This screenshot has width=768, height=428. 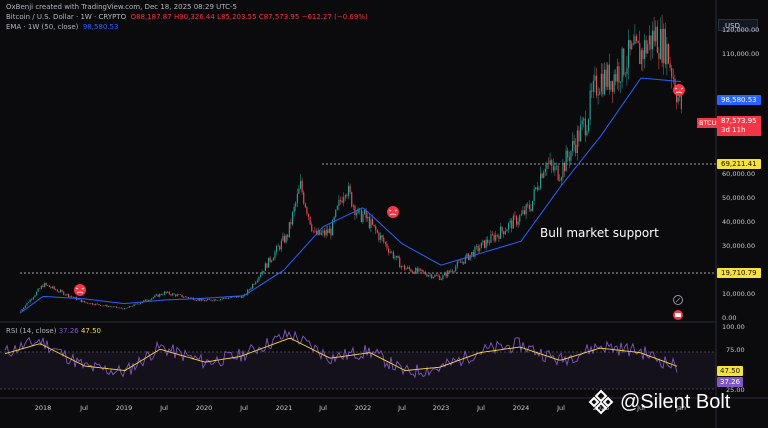 I want to click on bar-countdown: 3d 11h, so click(x=733, y=130).